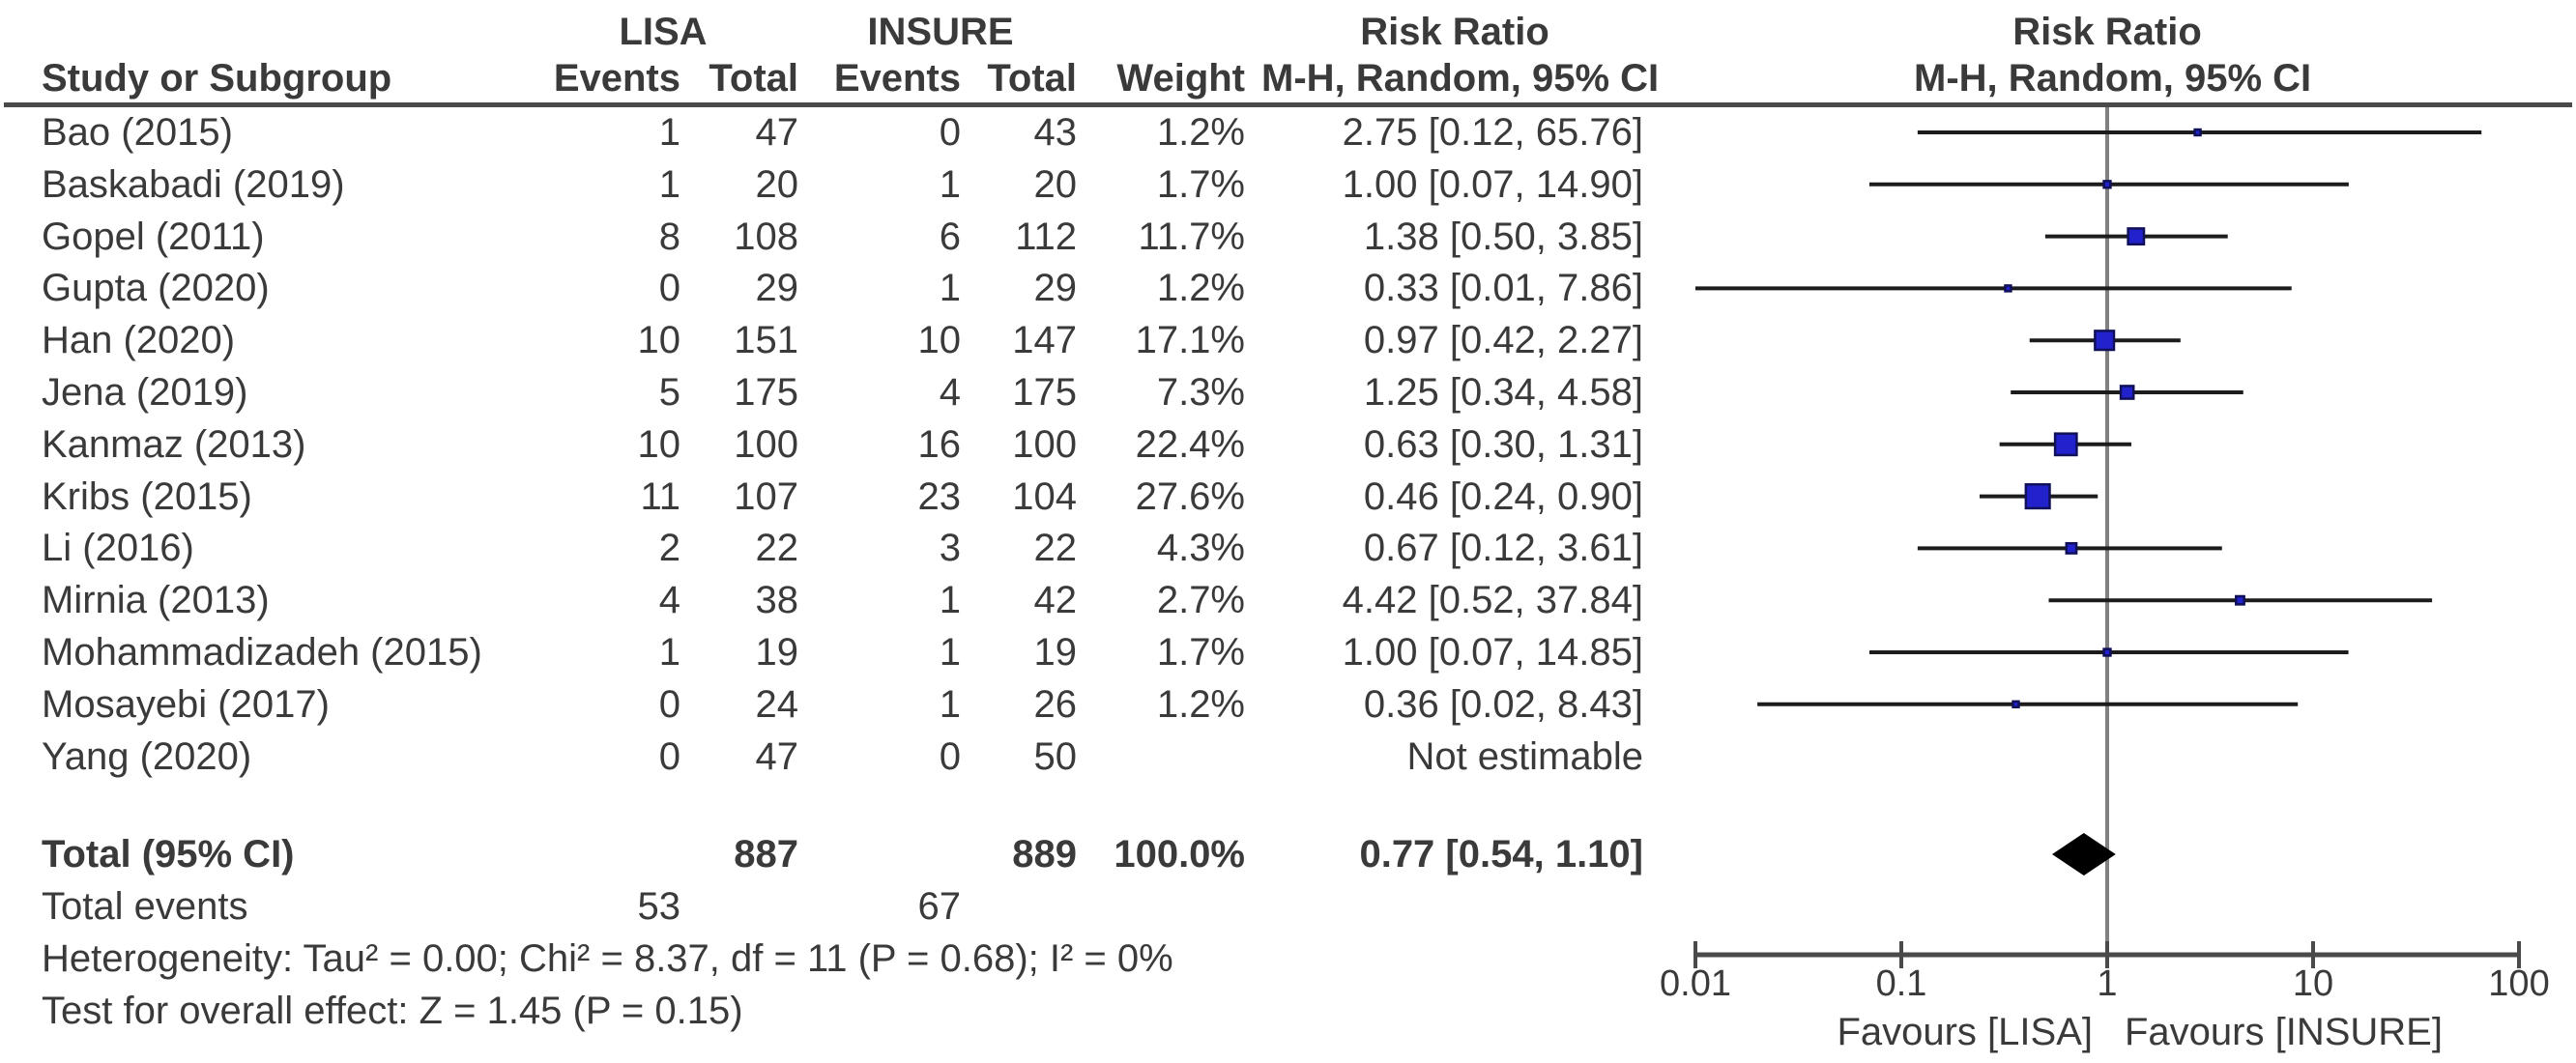 The height and width of the screenshot is (1063, 2576). What do you see at coordinates (950, 548) in the screenshot?
I see `events-insure: 3` at bounding box center [950, 548].